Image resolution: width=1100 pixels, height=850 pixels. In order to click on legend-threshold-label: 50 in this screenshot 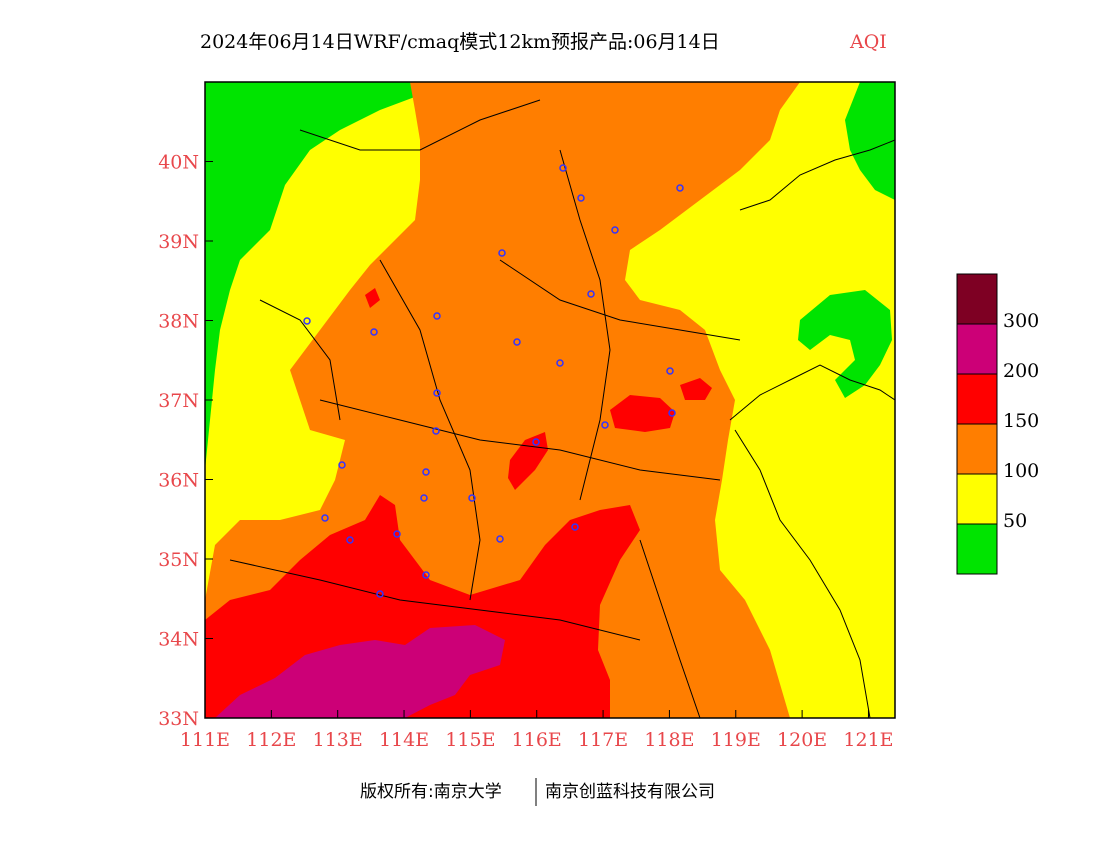, I will do `click(1015, 521)`.